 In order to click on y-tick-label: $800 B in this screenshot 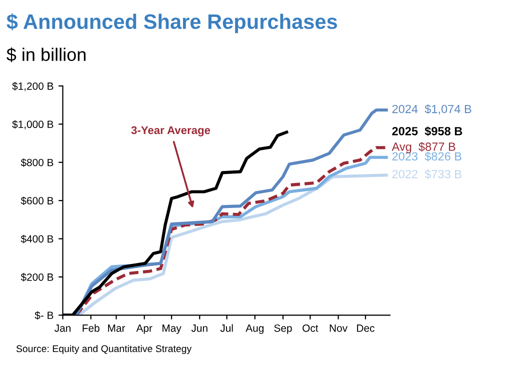, I will do `click(37, 162)`.